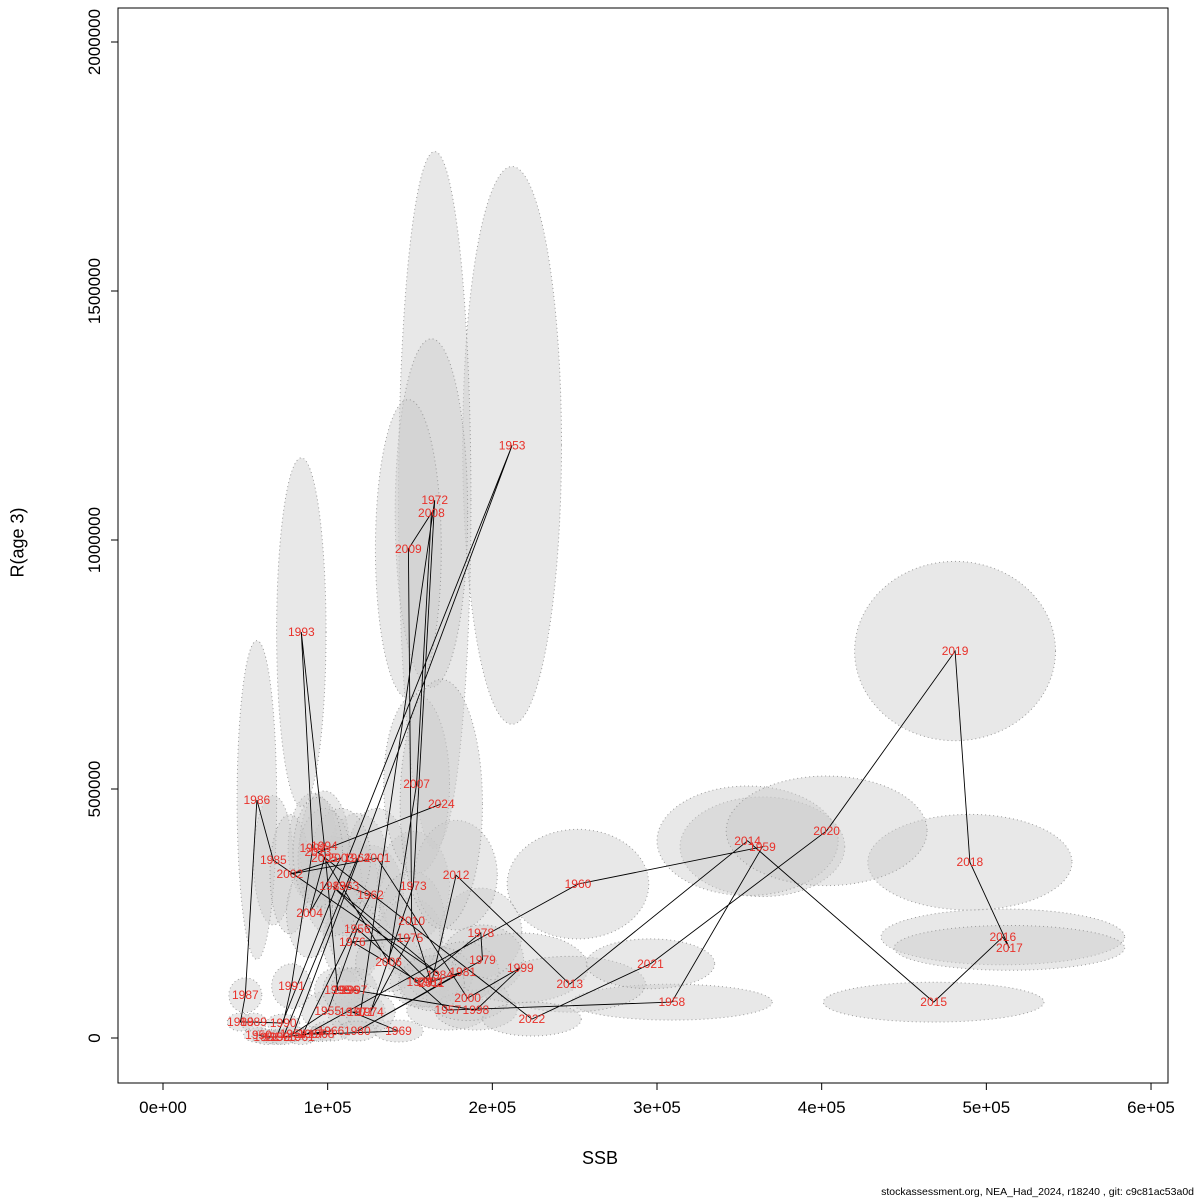  Describe the element at coordinates (413, 886) in the screenshot. I see `year-label: 1973` at that location.